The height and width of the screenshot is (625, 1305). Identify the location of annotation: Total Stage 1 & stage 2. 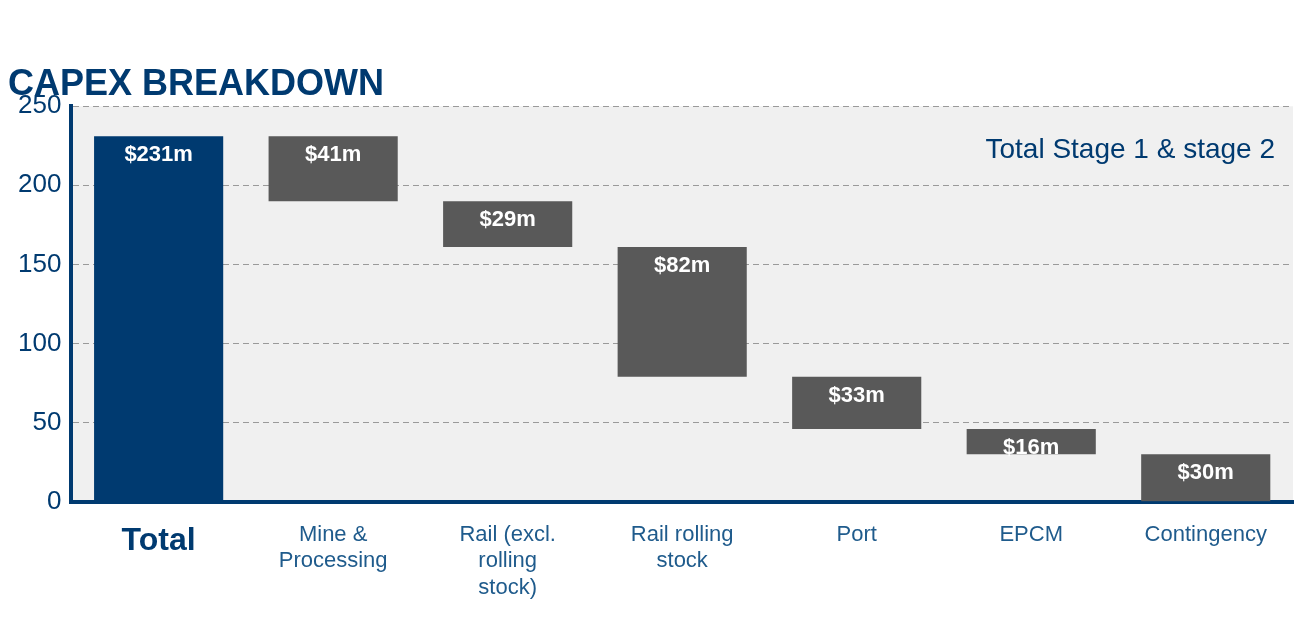
(1130, 148).